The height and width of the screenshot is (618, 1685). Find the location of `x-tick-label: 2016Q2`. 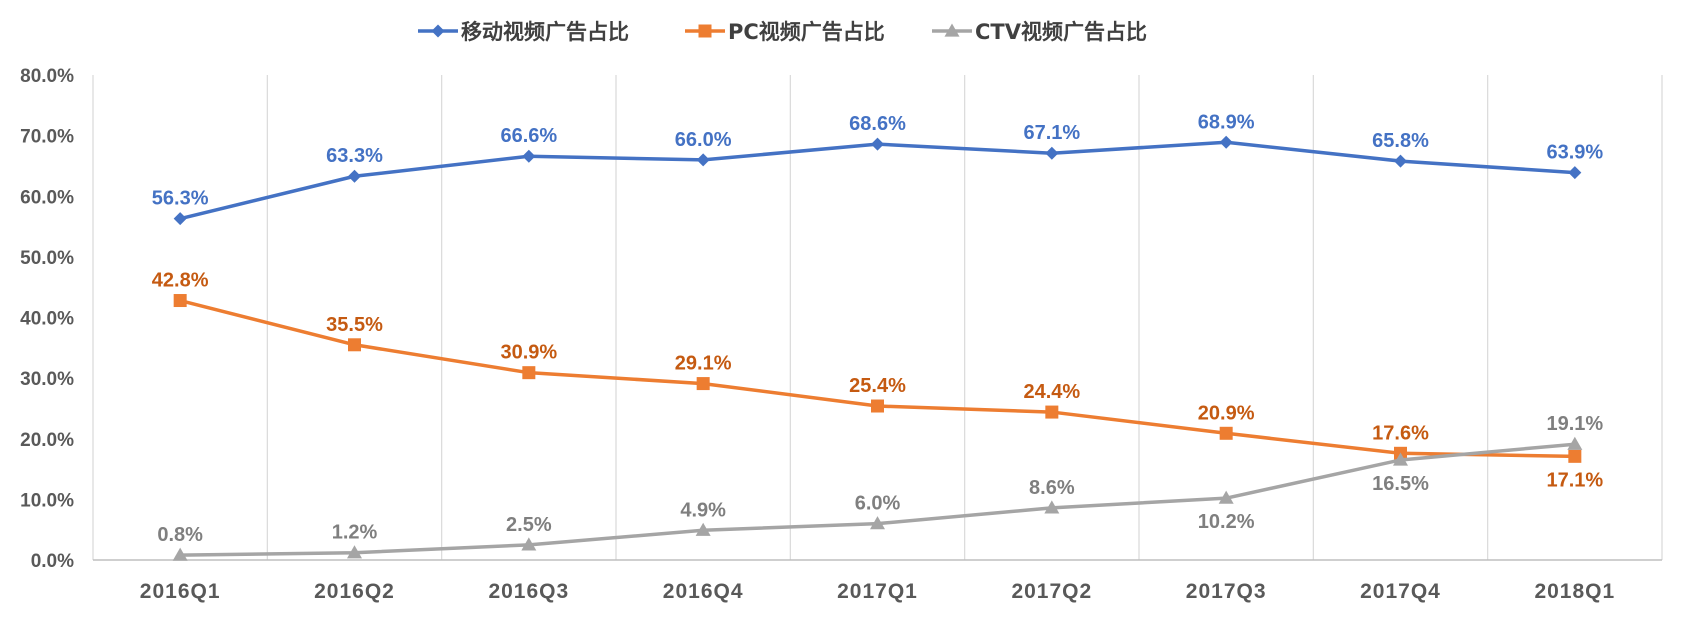

x-tick-label: 2016Q2 is located at coordinates (354, 591).